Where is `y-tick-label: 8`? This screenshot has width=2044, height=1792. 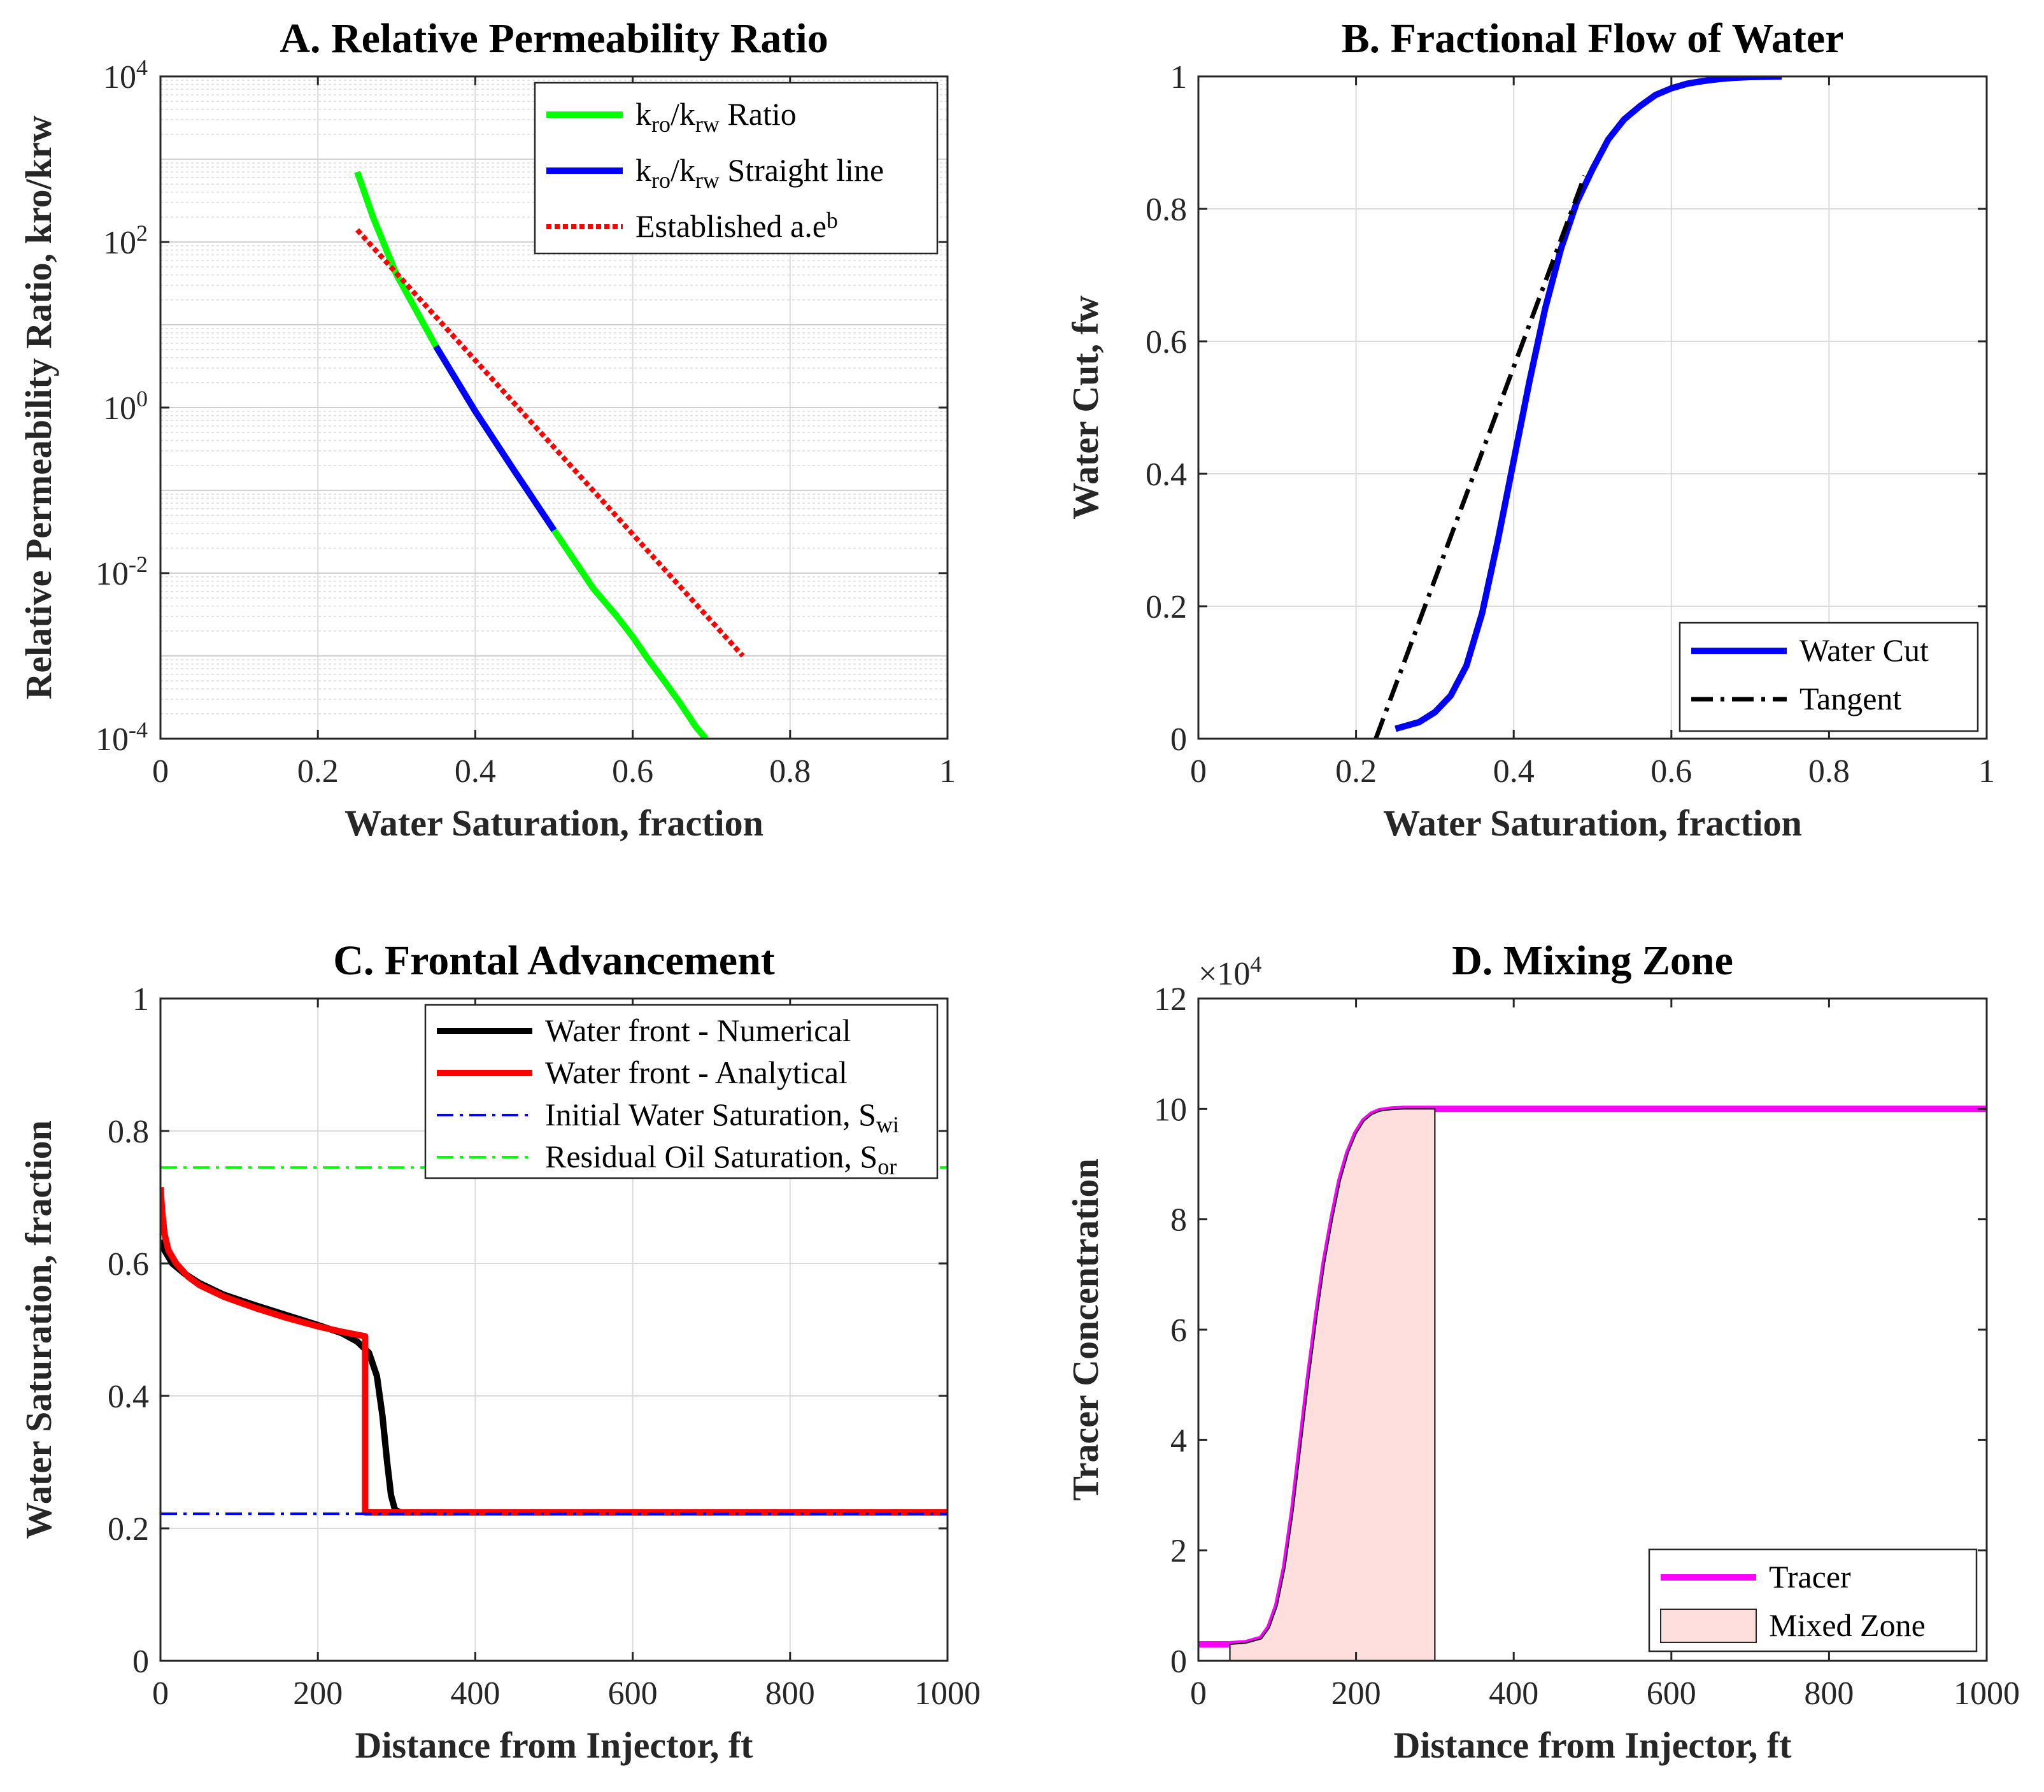
y-tick-label: 8 is located at coordinates (1179, 1220).